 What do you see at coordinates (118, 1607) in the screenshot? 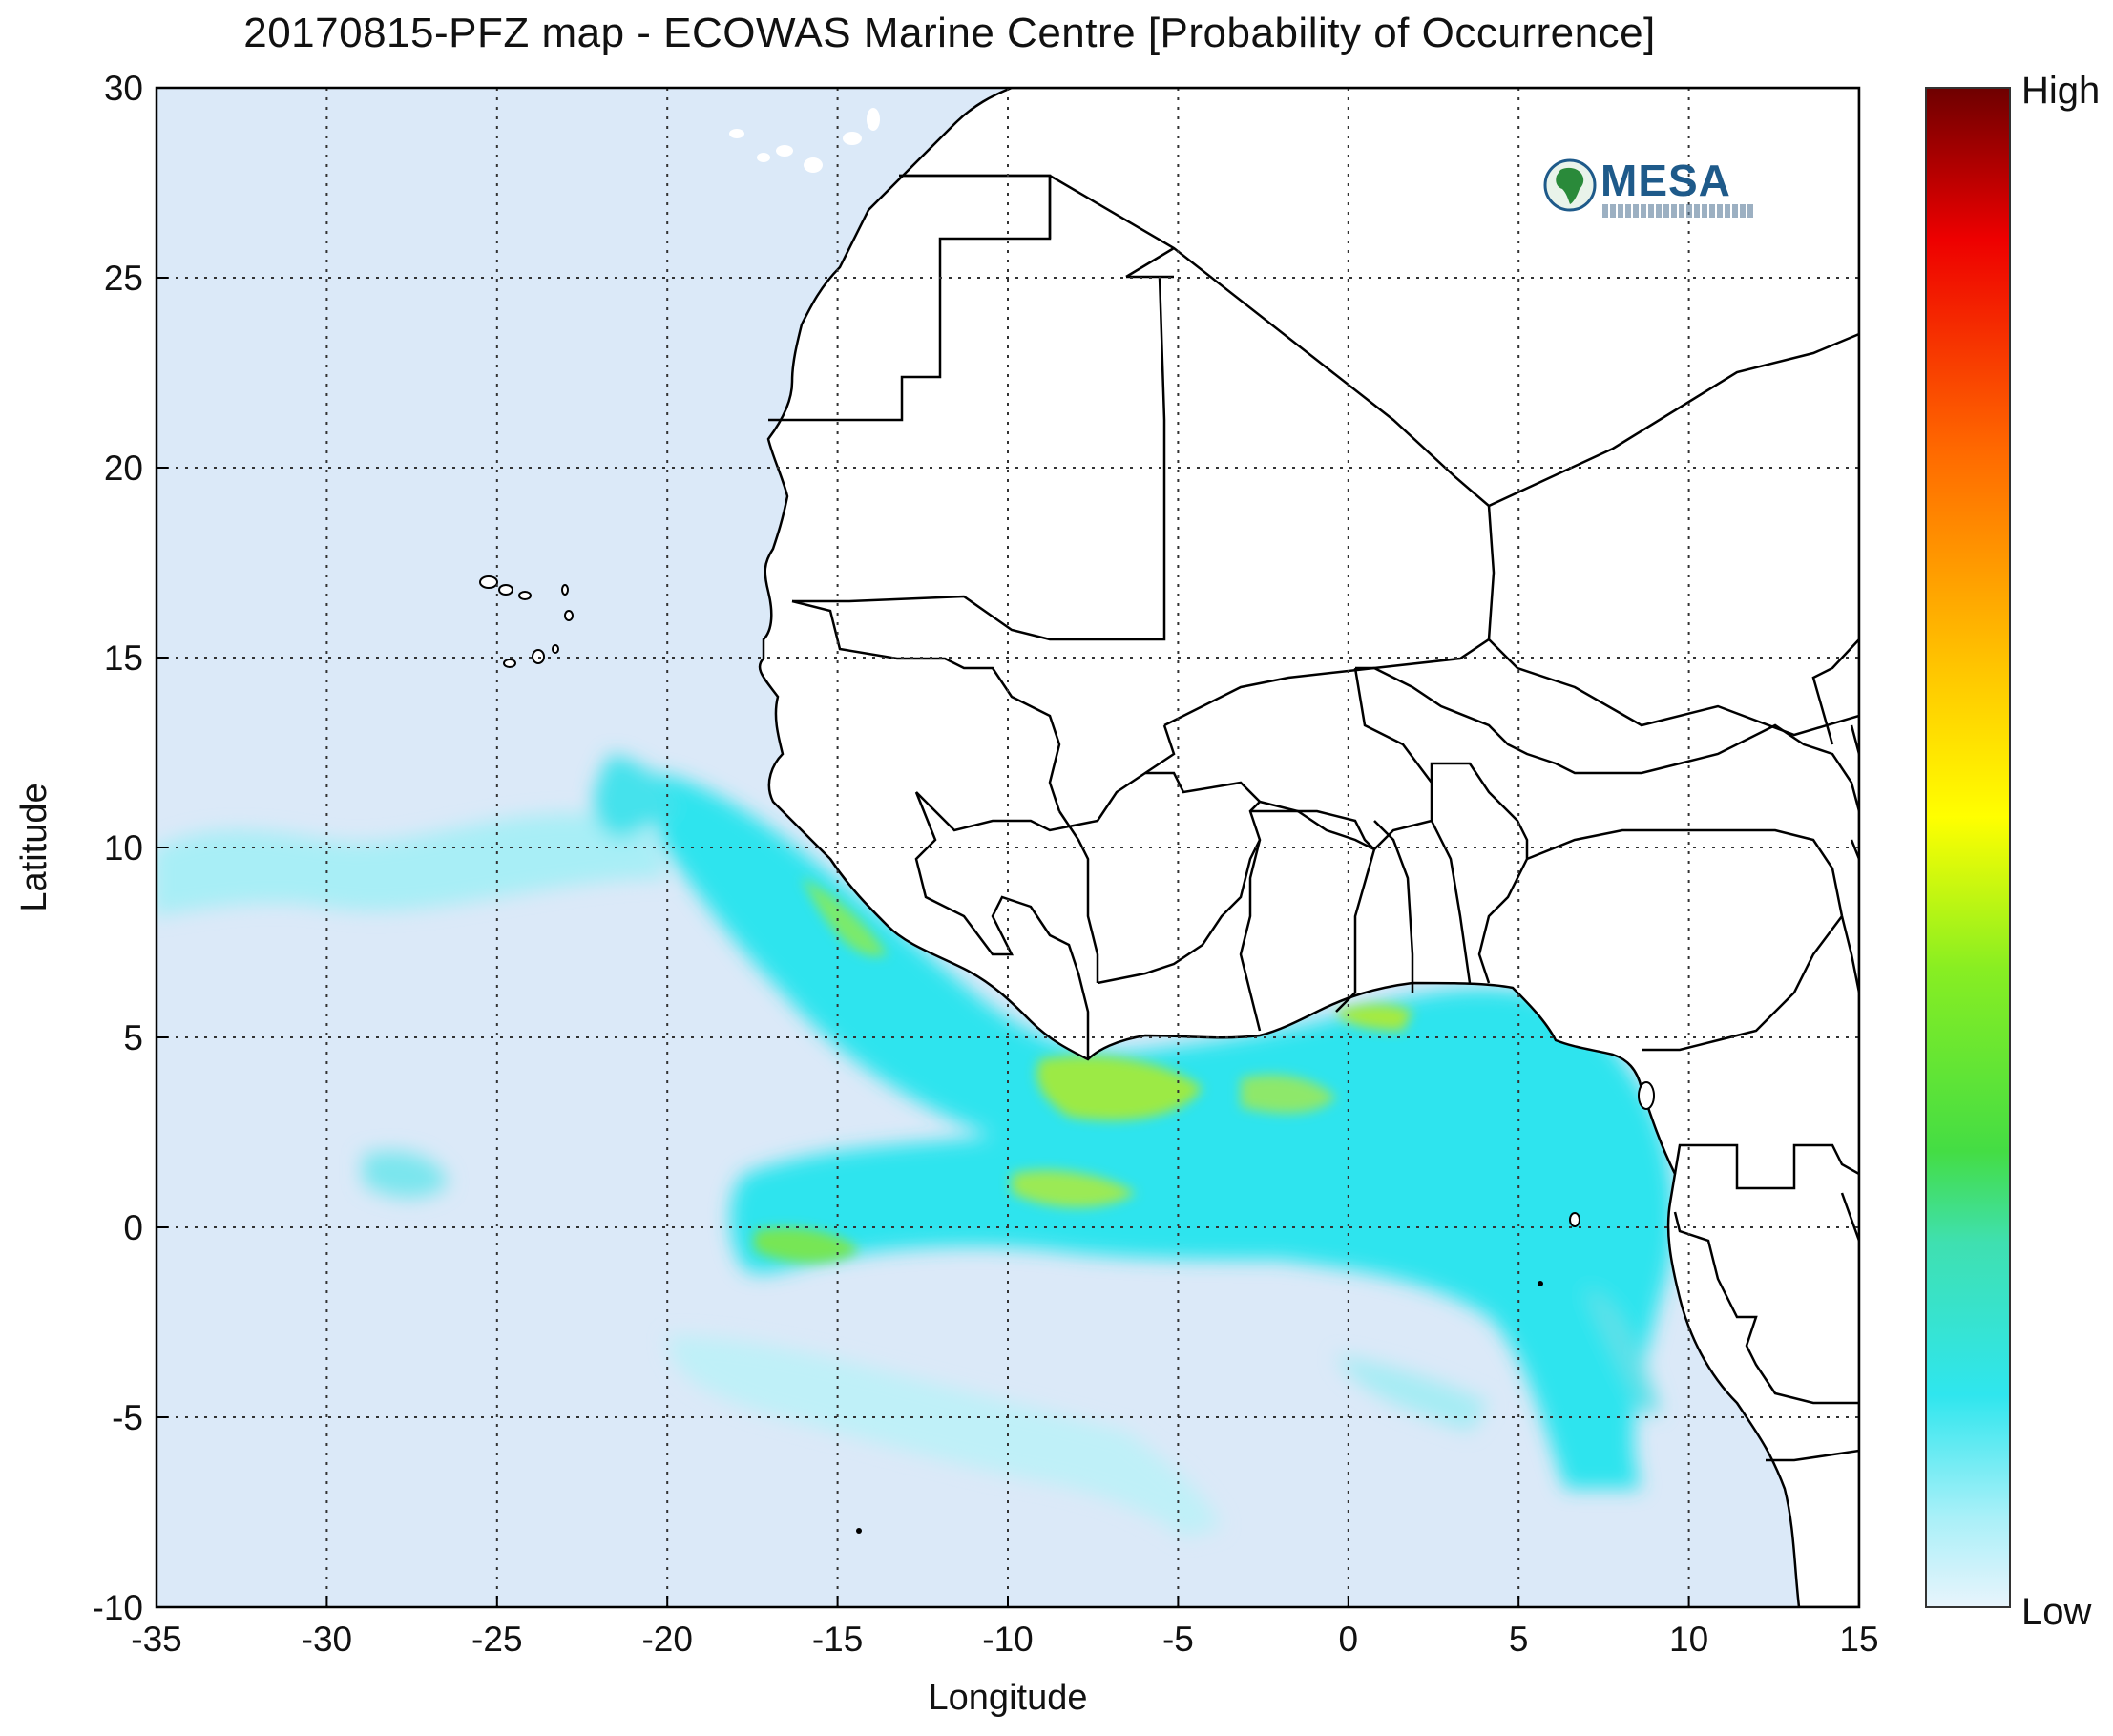
I see `y-tick-label: -10` at bounding box center [118, 1607].